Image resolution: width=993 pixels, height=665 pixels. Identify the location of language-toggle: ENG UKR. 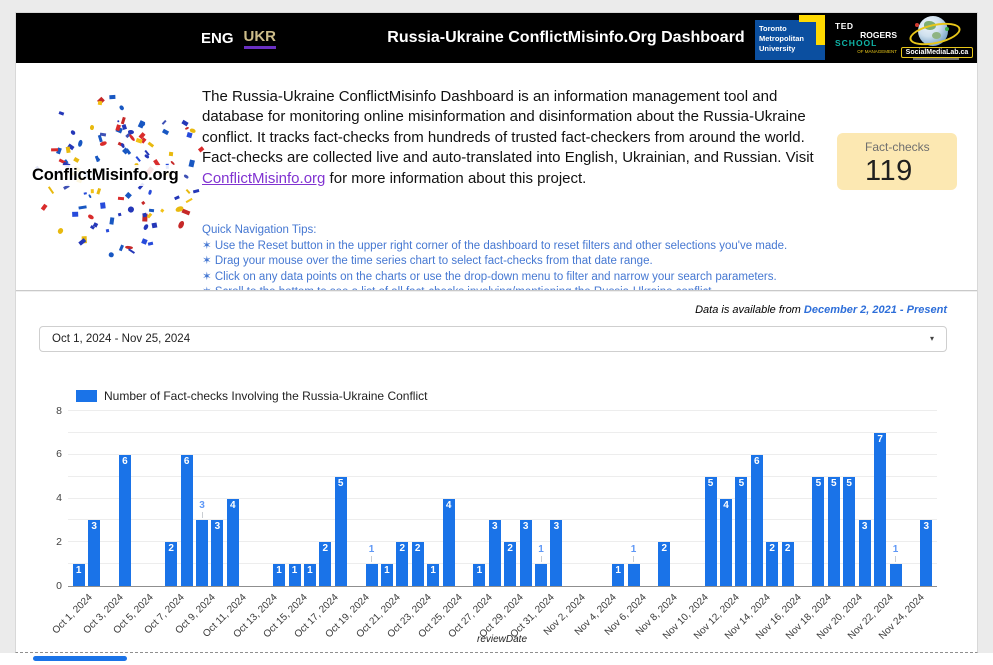
(239, 38).